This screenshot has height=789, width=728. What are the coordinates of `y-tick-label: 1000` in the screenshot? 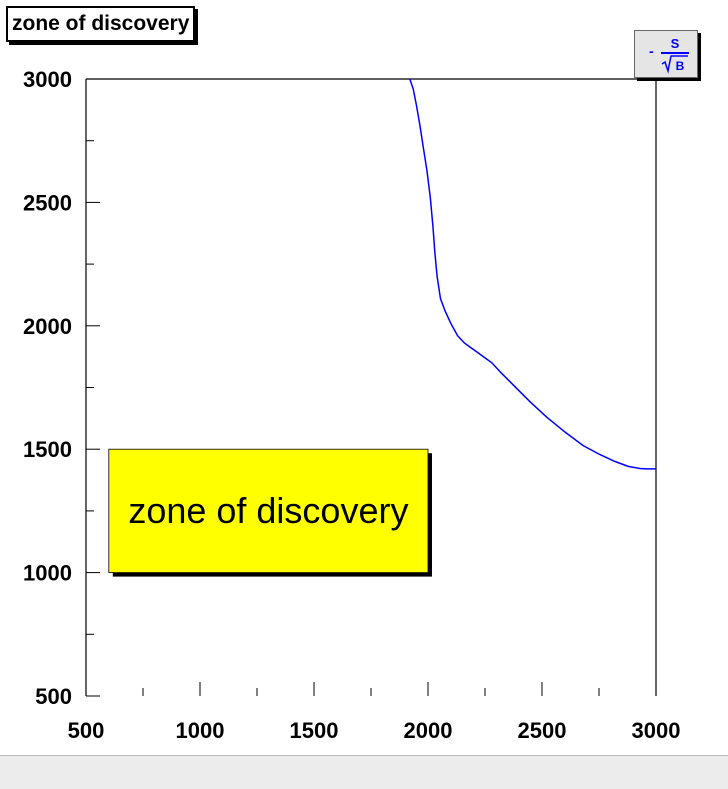 It's located at (47, 573).